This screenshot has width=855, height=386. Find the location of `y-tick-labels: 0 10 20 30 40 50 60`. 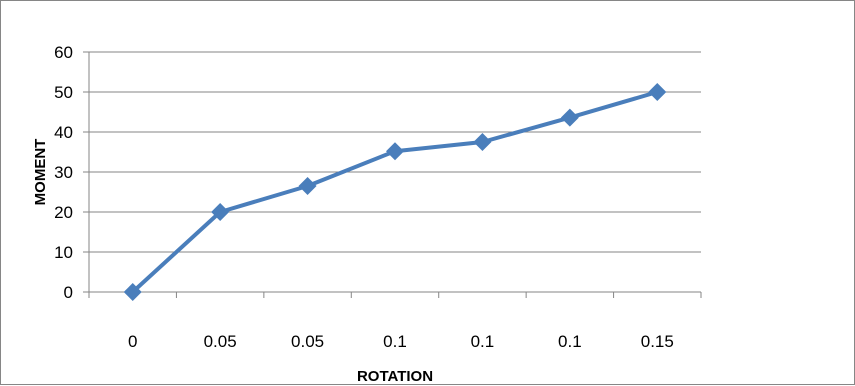

y-tick-labels: 0 10 20 30 40 50 60 is located at coordinates (63, 172).